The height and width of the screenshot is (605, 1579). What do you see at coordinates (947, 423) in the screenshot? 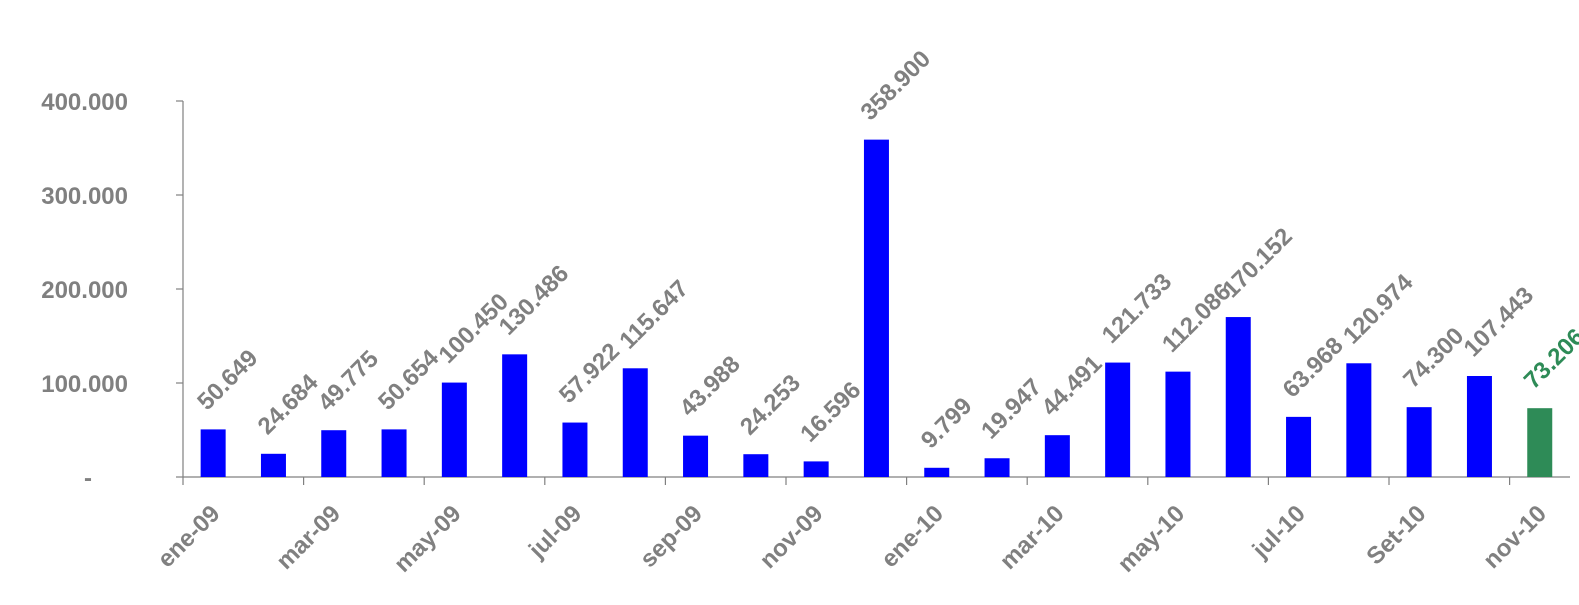
I see `data-label: 9.799` at bounding box center [947, 423].